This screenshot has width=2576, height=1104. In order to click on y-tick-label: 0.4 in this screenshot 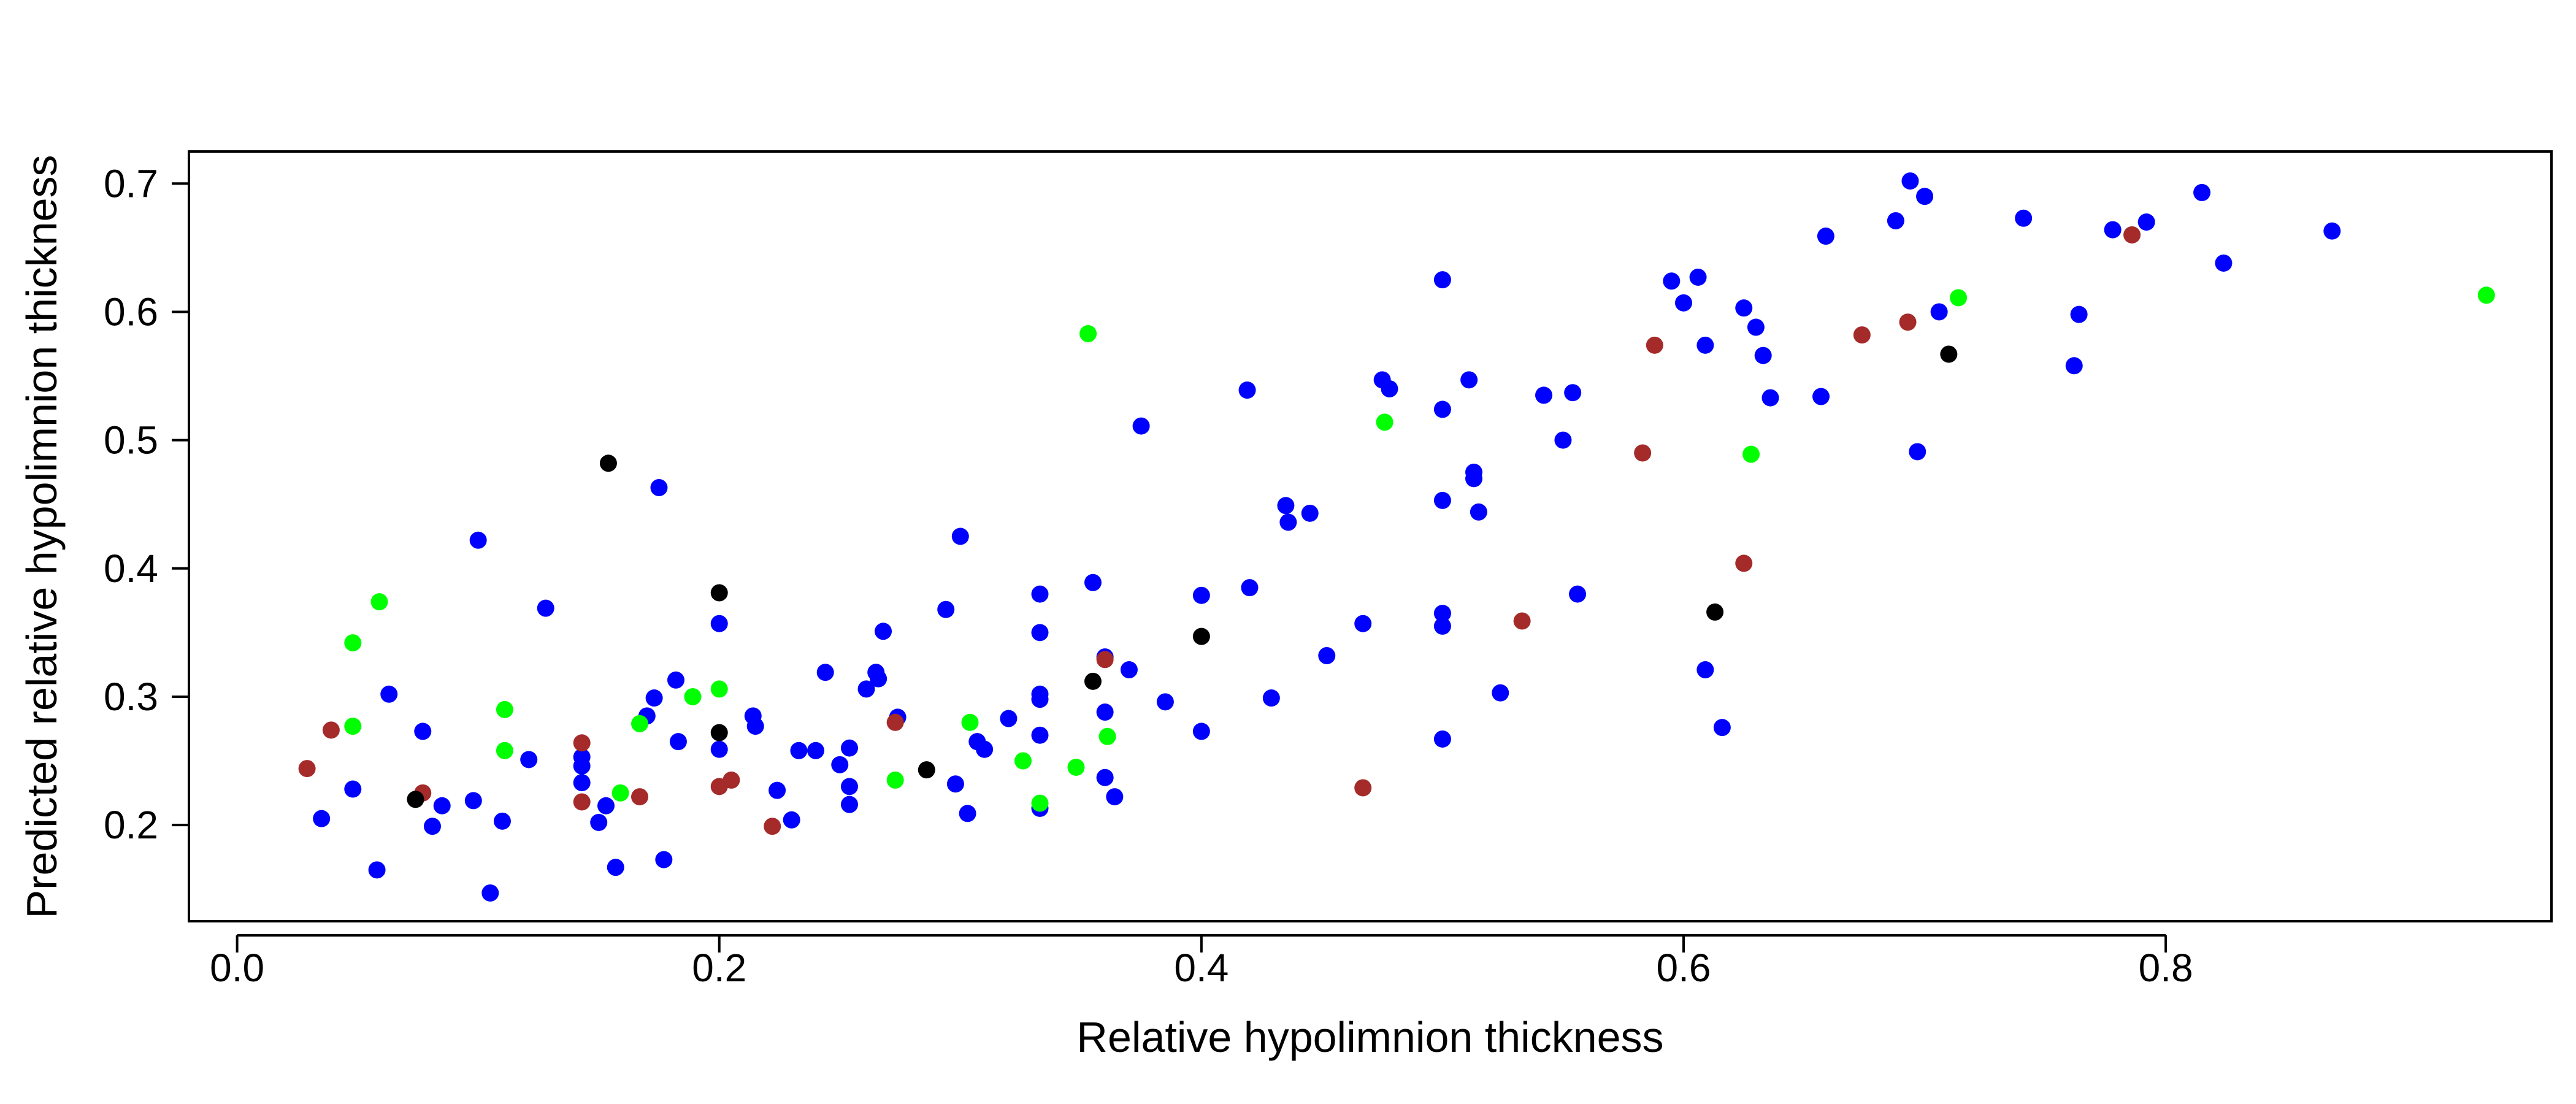, I will do `click(131, 568)`.